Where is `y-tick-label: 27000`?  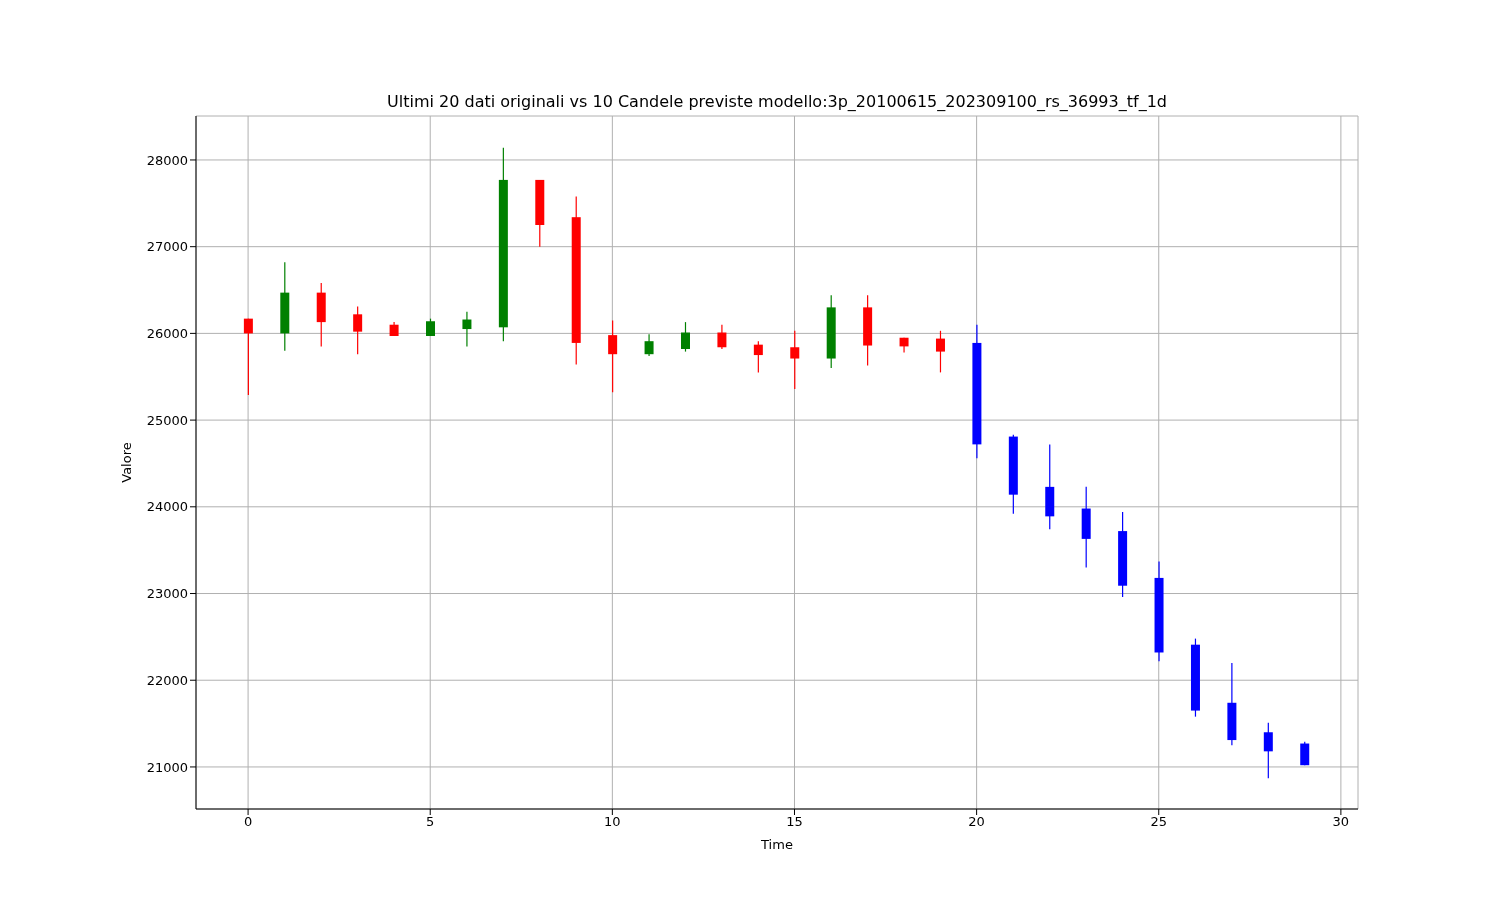
y-tick-label: 27000 is located at coordinates (167, 247).